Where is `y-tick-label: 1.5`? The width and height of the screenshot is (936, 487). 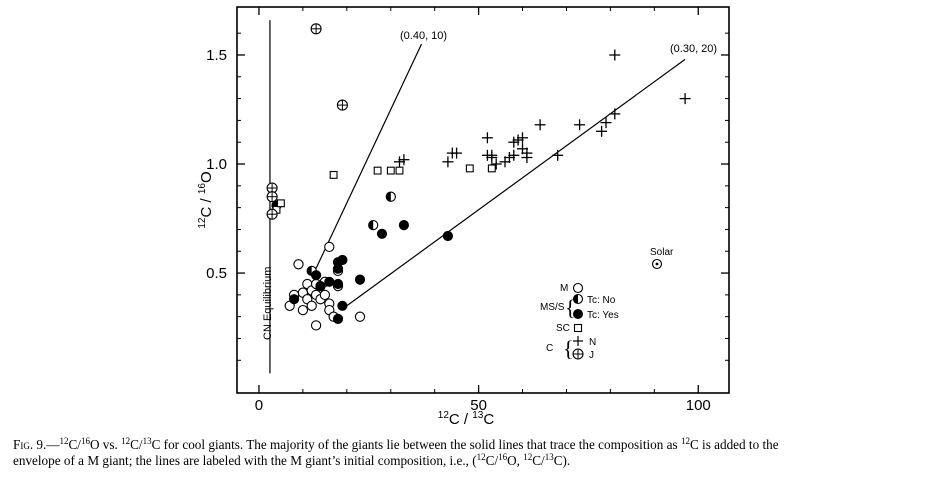 y-tick-label: 1.5 is located at coordinates (216, 55).